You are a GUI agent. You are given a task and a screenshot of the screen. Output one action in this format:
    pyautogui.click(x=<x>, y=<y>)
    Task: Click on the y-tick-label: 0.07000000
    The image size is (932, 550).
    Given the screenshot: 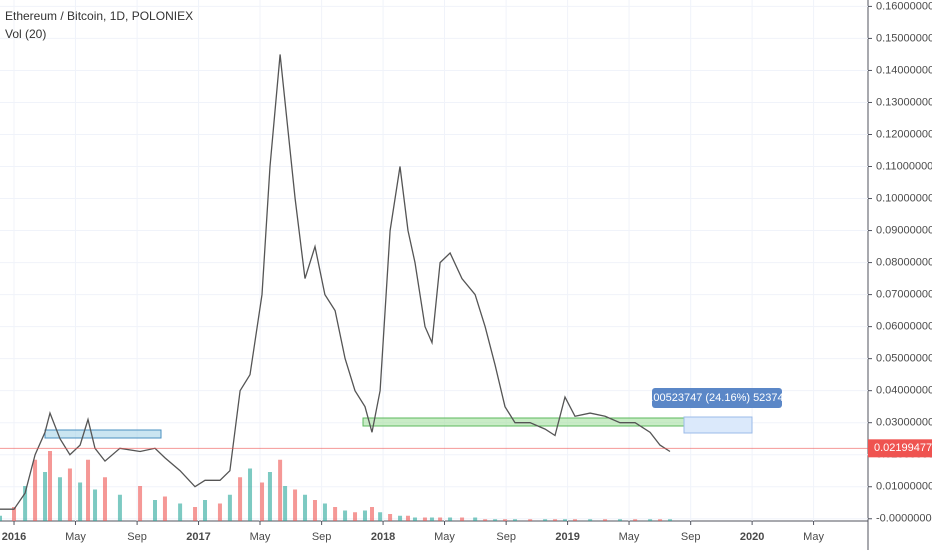 What is the action you would take?
    pyautogui.click(x=904, y=295)
    